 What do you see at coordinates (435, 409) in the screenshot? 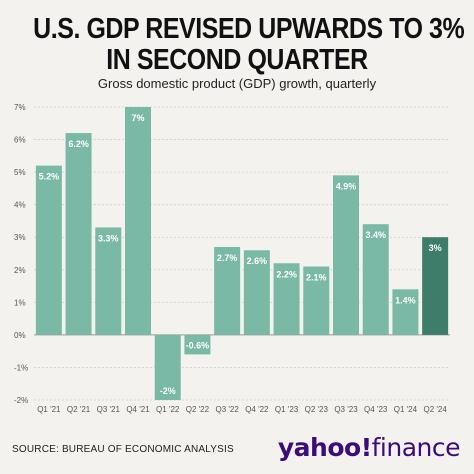
I see `x-tick-label: Q2 '24` at bounding box center [435, 409].